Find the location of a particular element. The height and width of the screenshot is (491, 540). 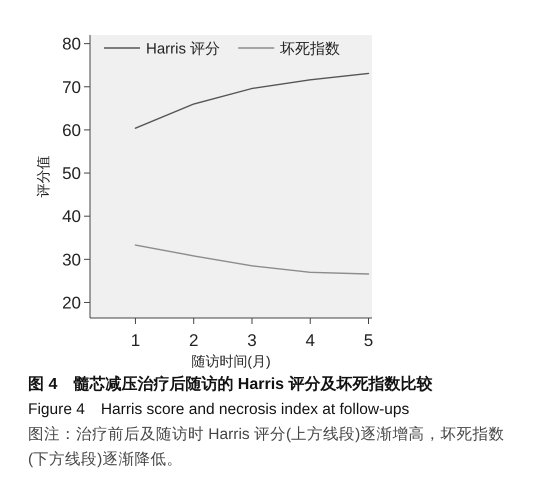

x-tick-label: 5 is located at coordinates (369, 340).